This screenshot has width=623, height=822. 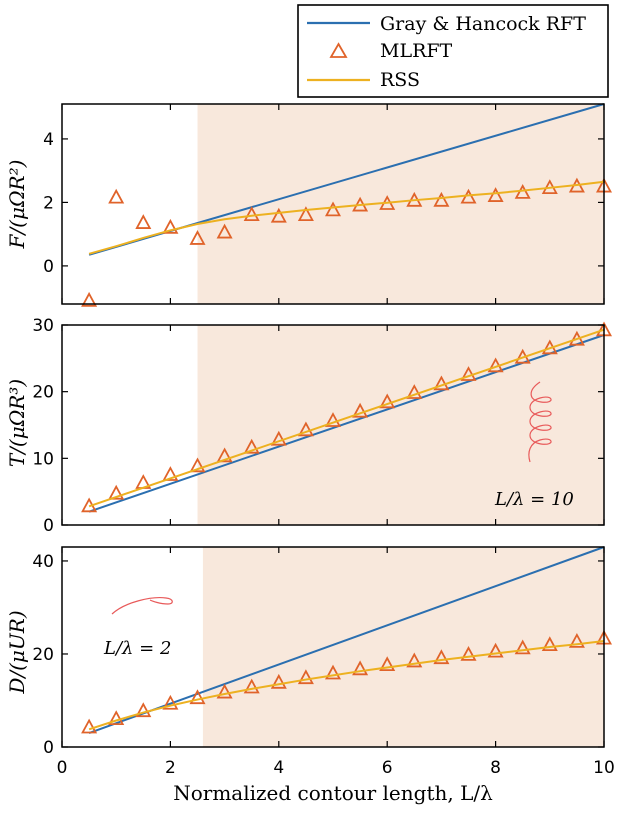 What do you see at coordinates (48, 203) in the screenshot?
I see `force-ytick-label: 2` at bounding box center [48, 203].